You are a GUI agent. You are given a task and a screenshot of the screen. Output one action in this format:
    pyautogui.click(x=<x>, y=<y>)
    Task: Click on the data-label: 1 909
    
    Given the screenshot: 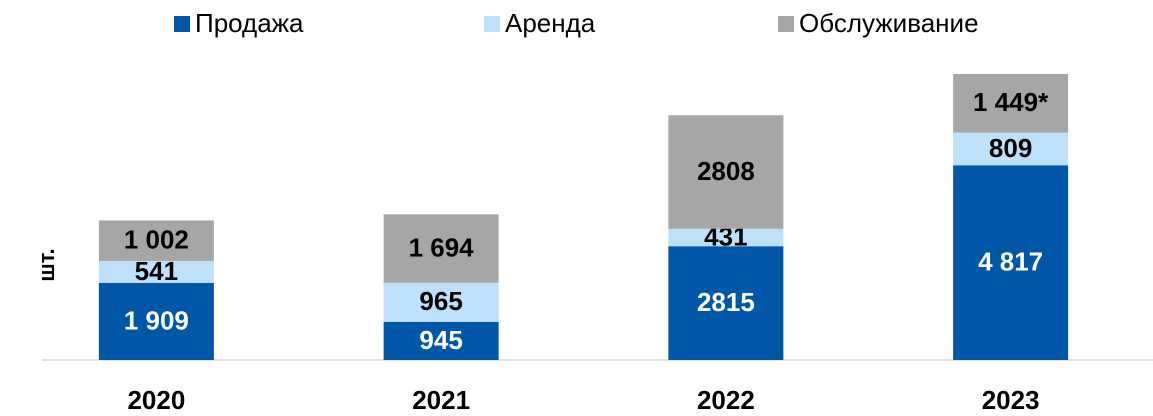 What is the action you would take?
    pyautogui.click(x=156, y=320)
    